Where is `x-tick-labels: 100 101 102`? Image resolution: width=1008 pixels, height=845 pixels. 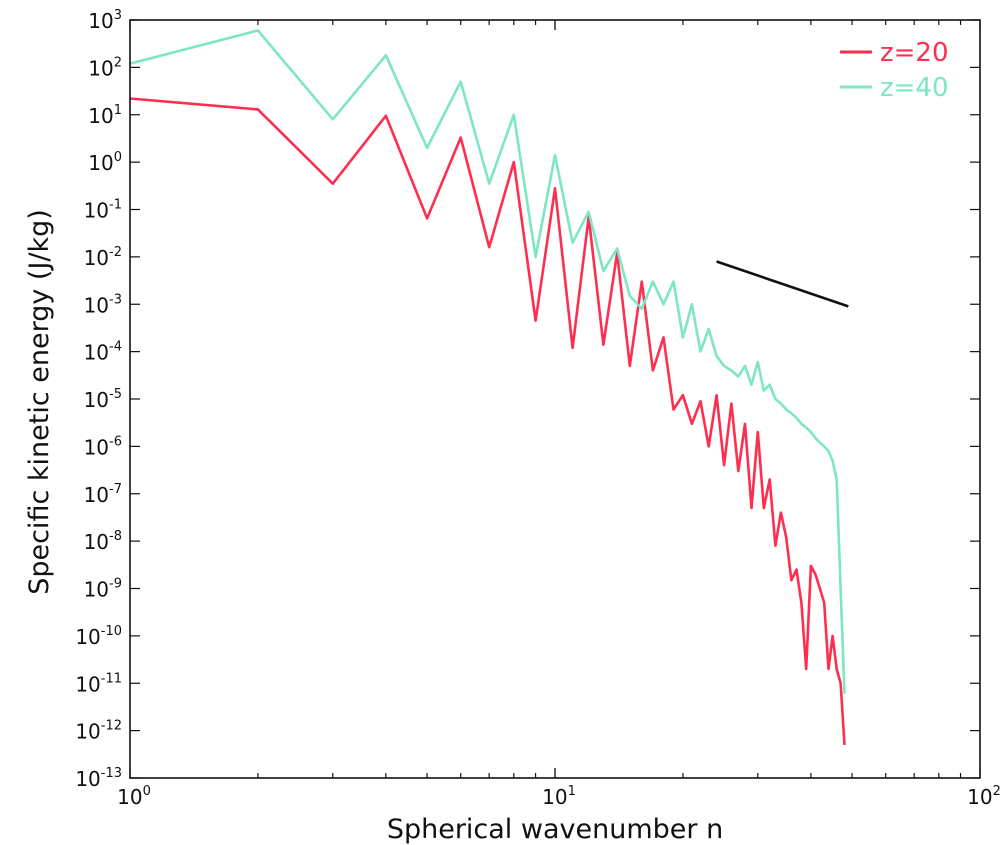 x-tick-labels: 100 101 102 is located at coordinates (559, 796).